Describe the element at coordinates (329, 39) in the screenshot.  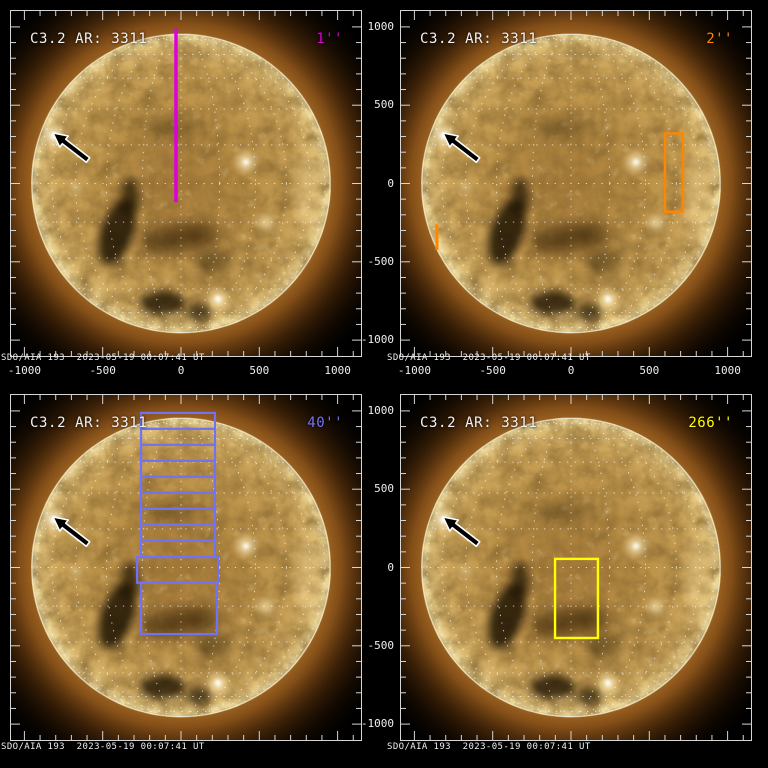
I see `slit-width-label: 1''` at that location.